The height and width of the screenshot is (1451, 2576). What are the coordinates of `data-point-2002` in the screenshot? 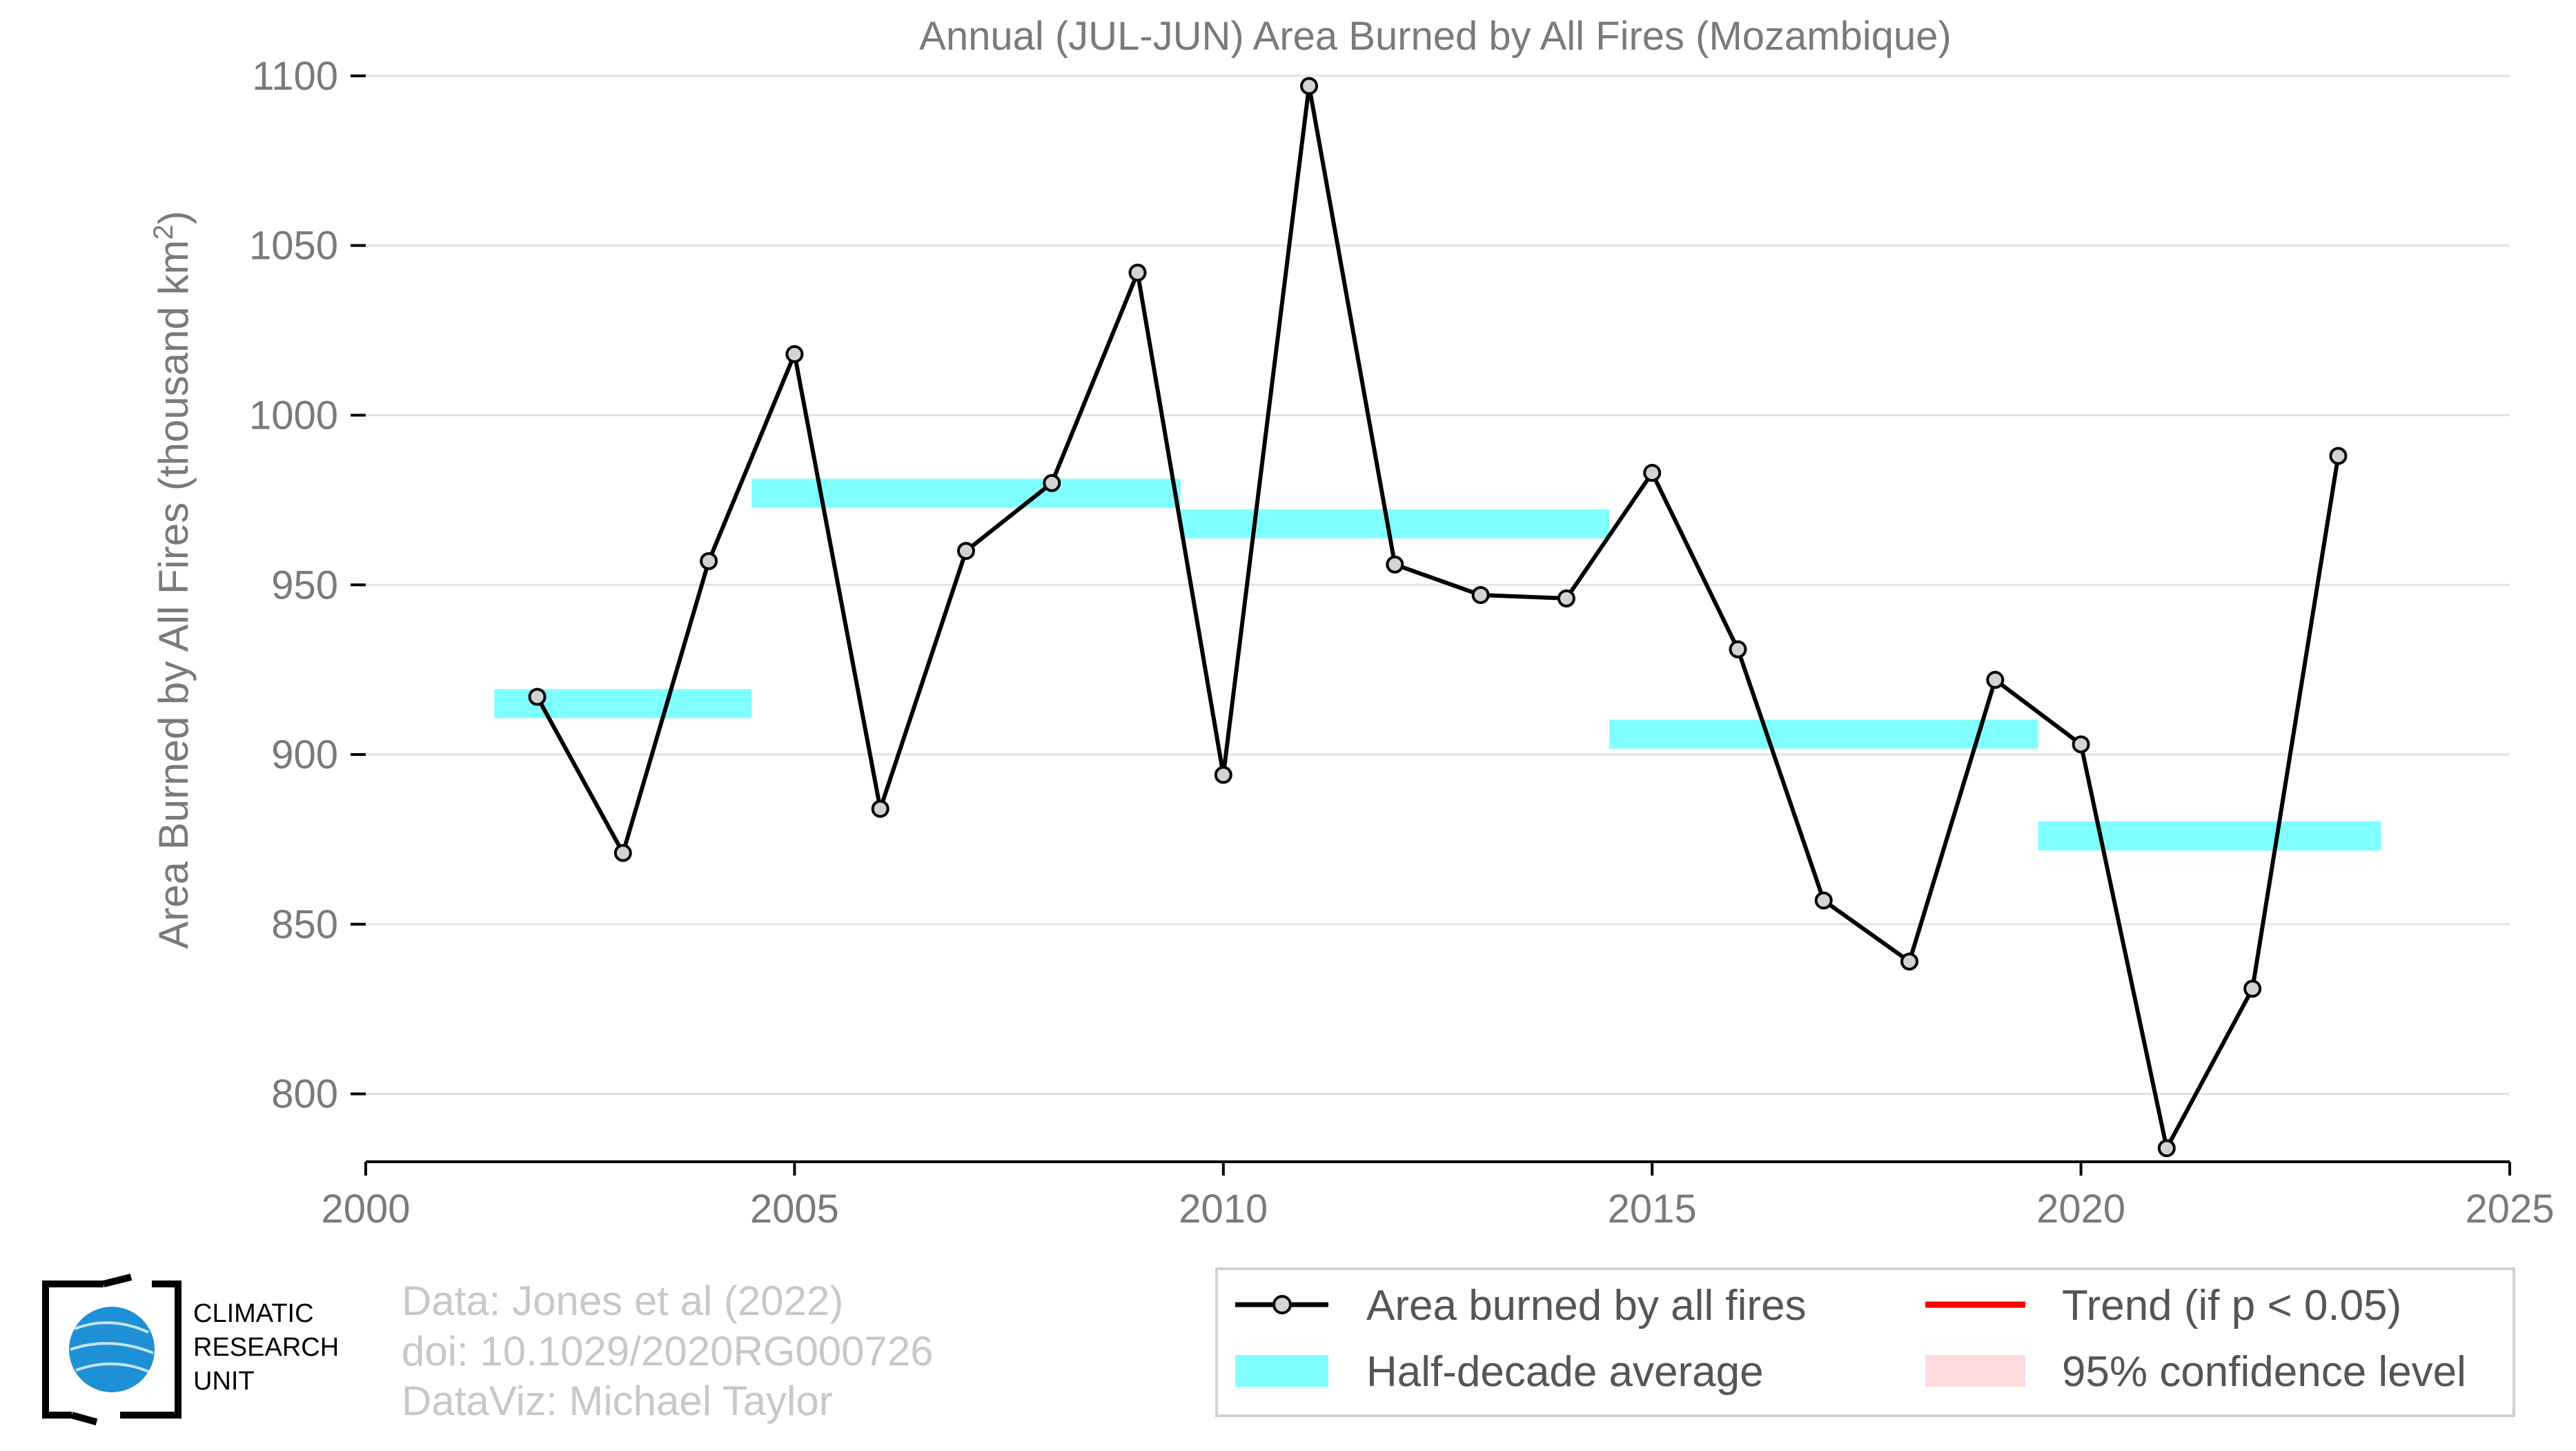 It's located at (537, 697).